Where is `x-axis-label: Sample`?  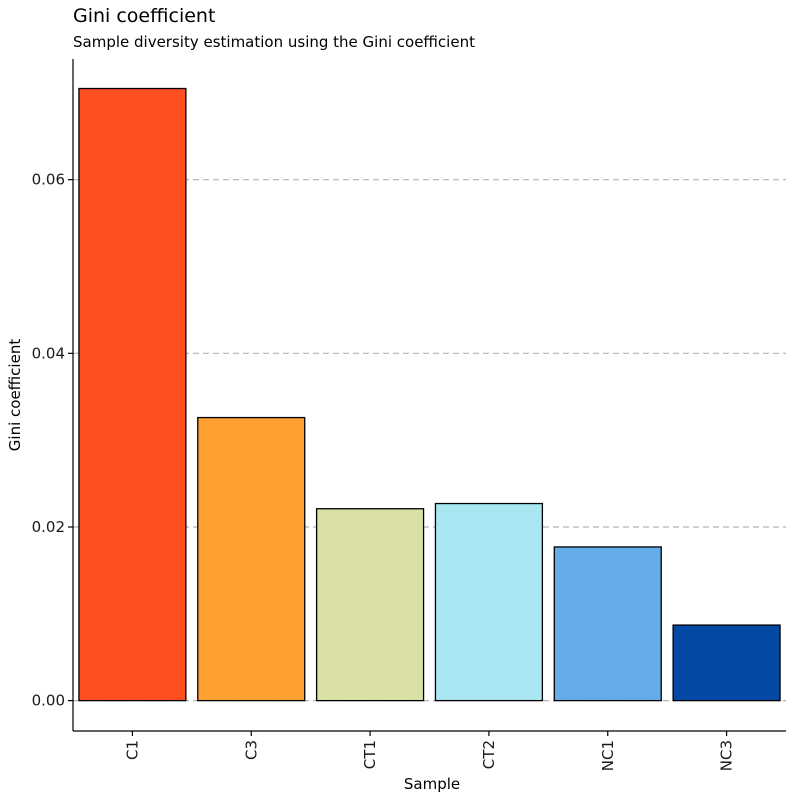 x-axis-label: Sample is located at coordinates (432, 784).